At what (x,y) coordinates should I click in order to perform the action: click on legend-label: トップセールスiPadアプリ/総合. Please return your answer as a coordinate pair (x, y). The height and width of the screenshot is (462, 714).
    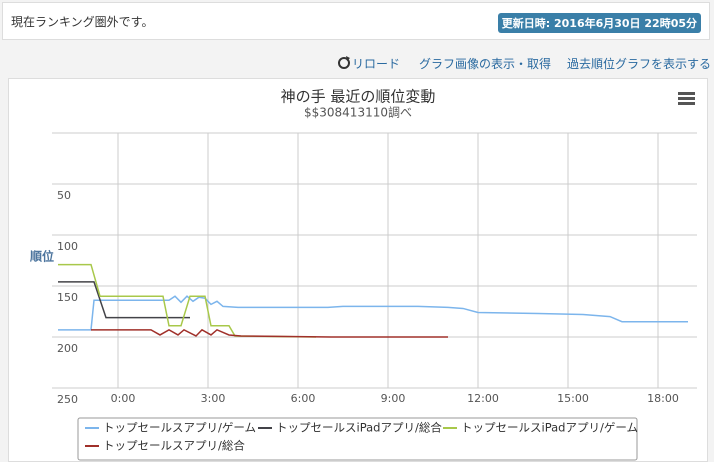
    Looking at the image, I should click on (359, 428).